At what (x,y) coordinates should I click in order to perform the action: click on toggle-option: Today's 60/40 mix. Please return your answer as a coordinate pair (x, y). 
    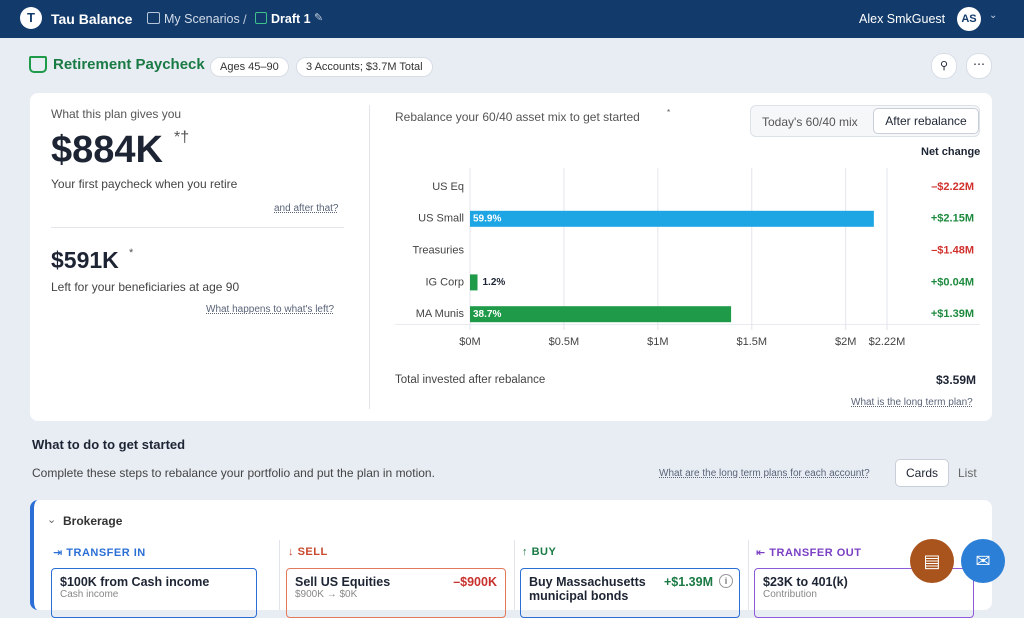
    Looking at the image, I should click on (810, 122).